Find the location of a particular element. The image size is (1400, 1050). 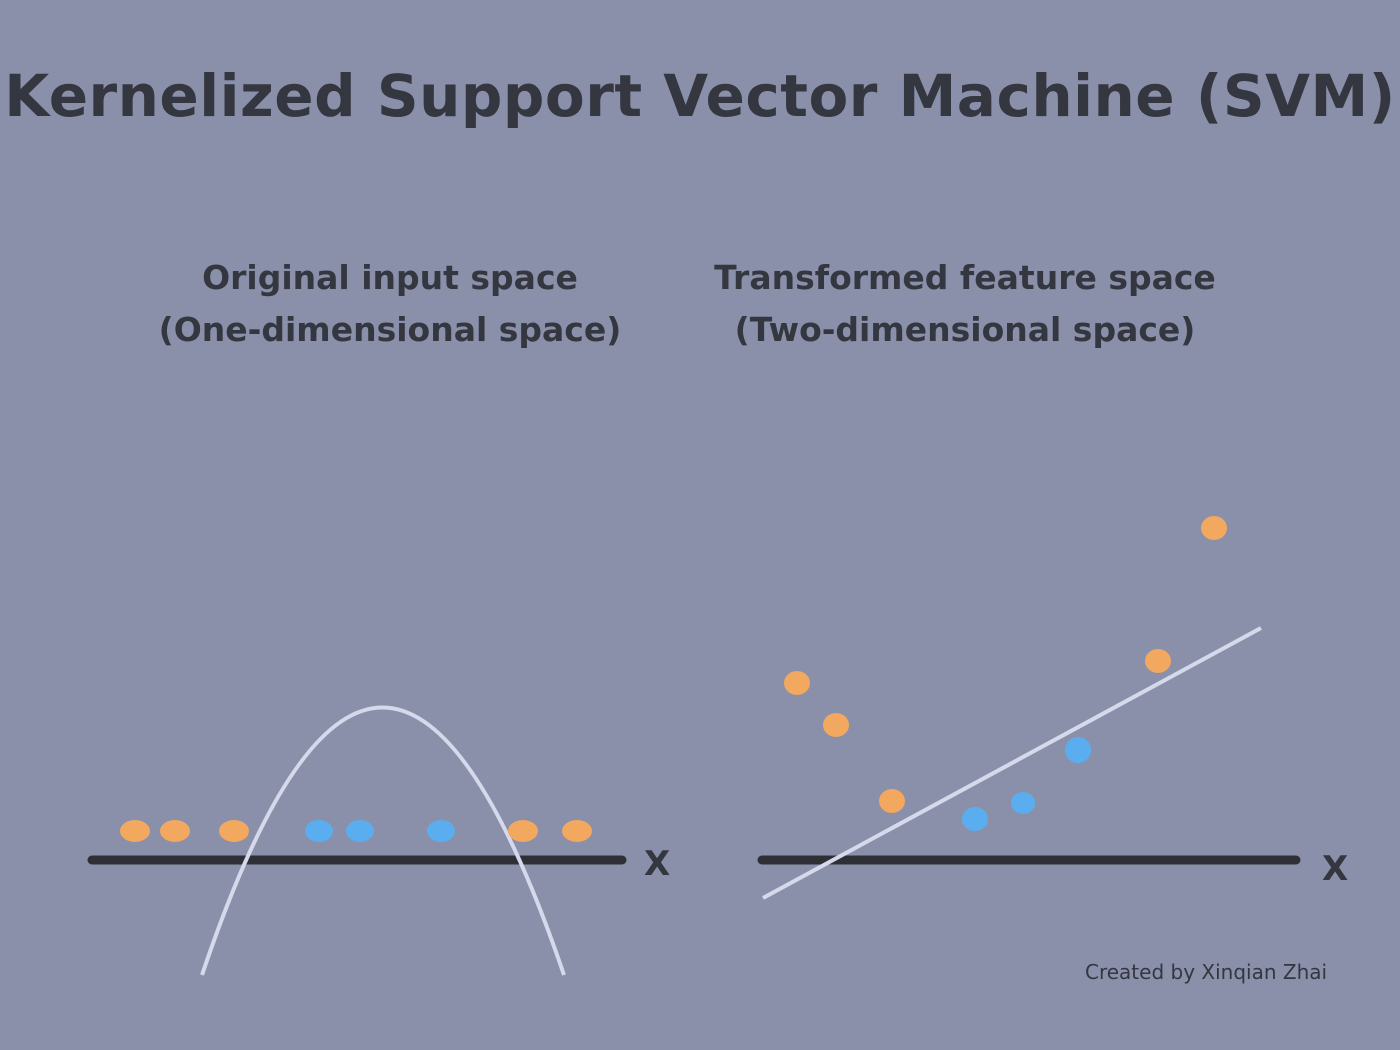

left-axis-label: X is located at coordinates (657, 864).